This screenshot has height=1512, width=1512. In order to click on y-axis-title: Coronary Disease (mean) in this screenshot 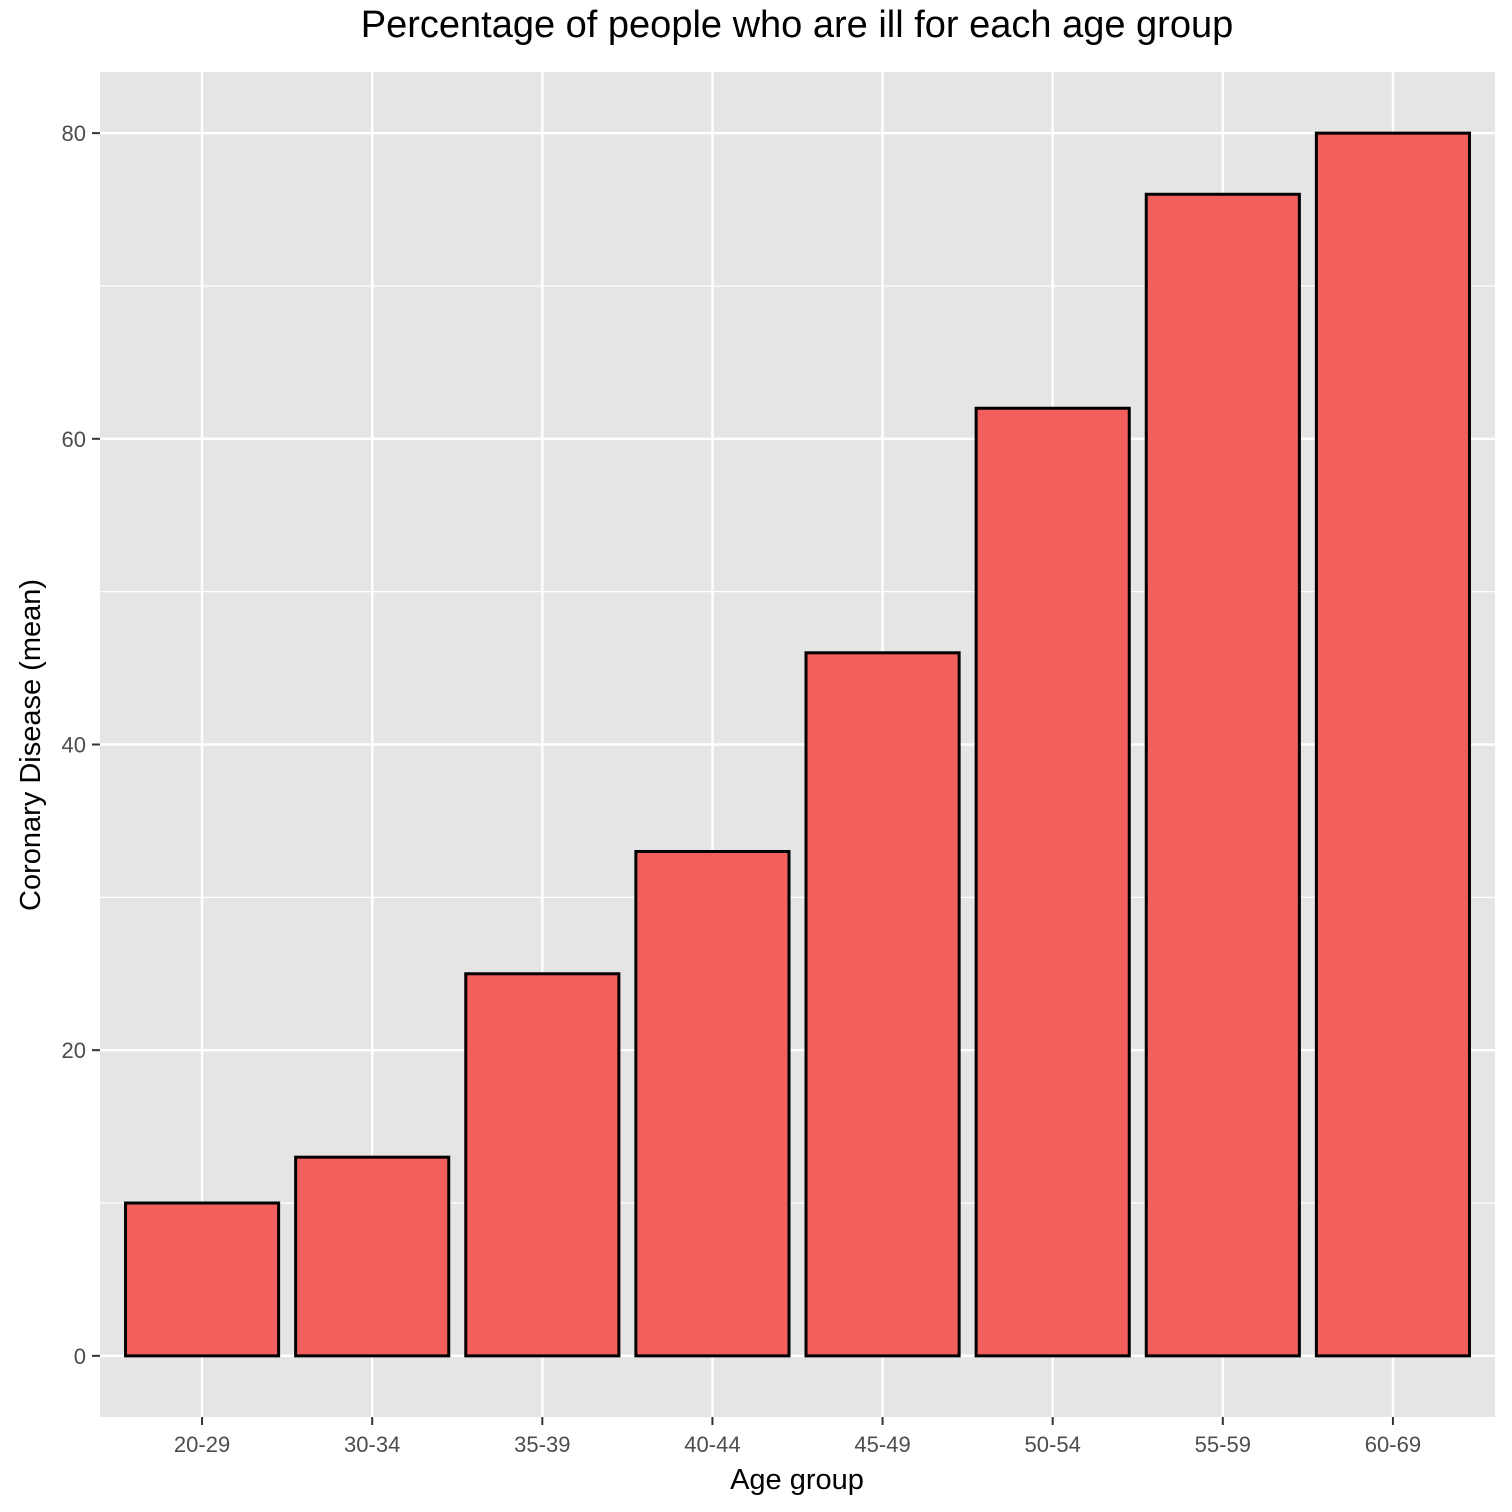, I will do `click(31, 745)`.